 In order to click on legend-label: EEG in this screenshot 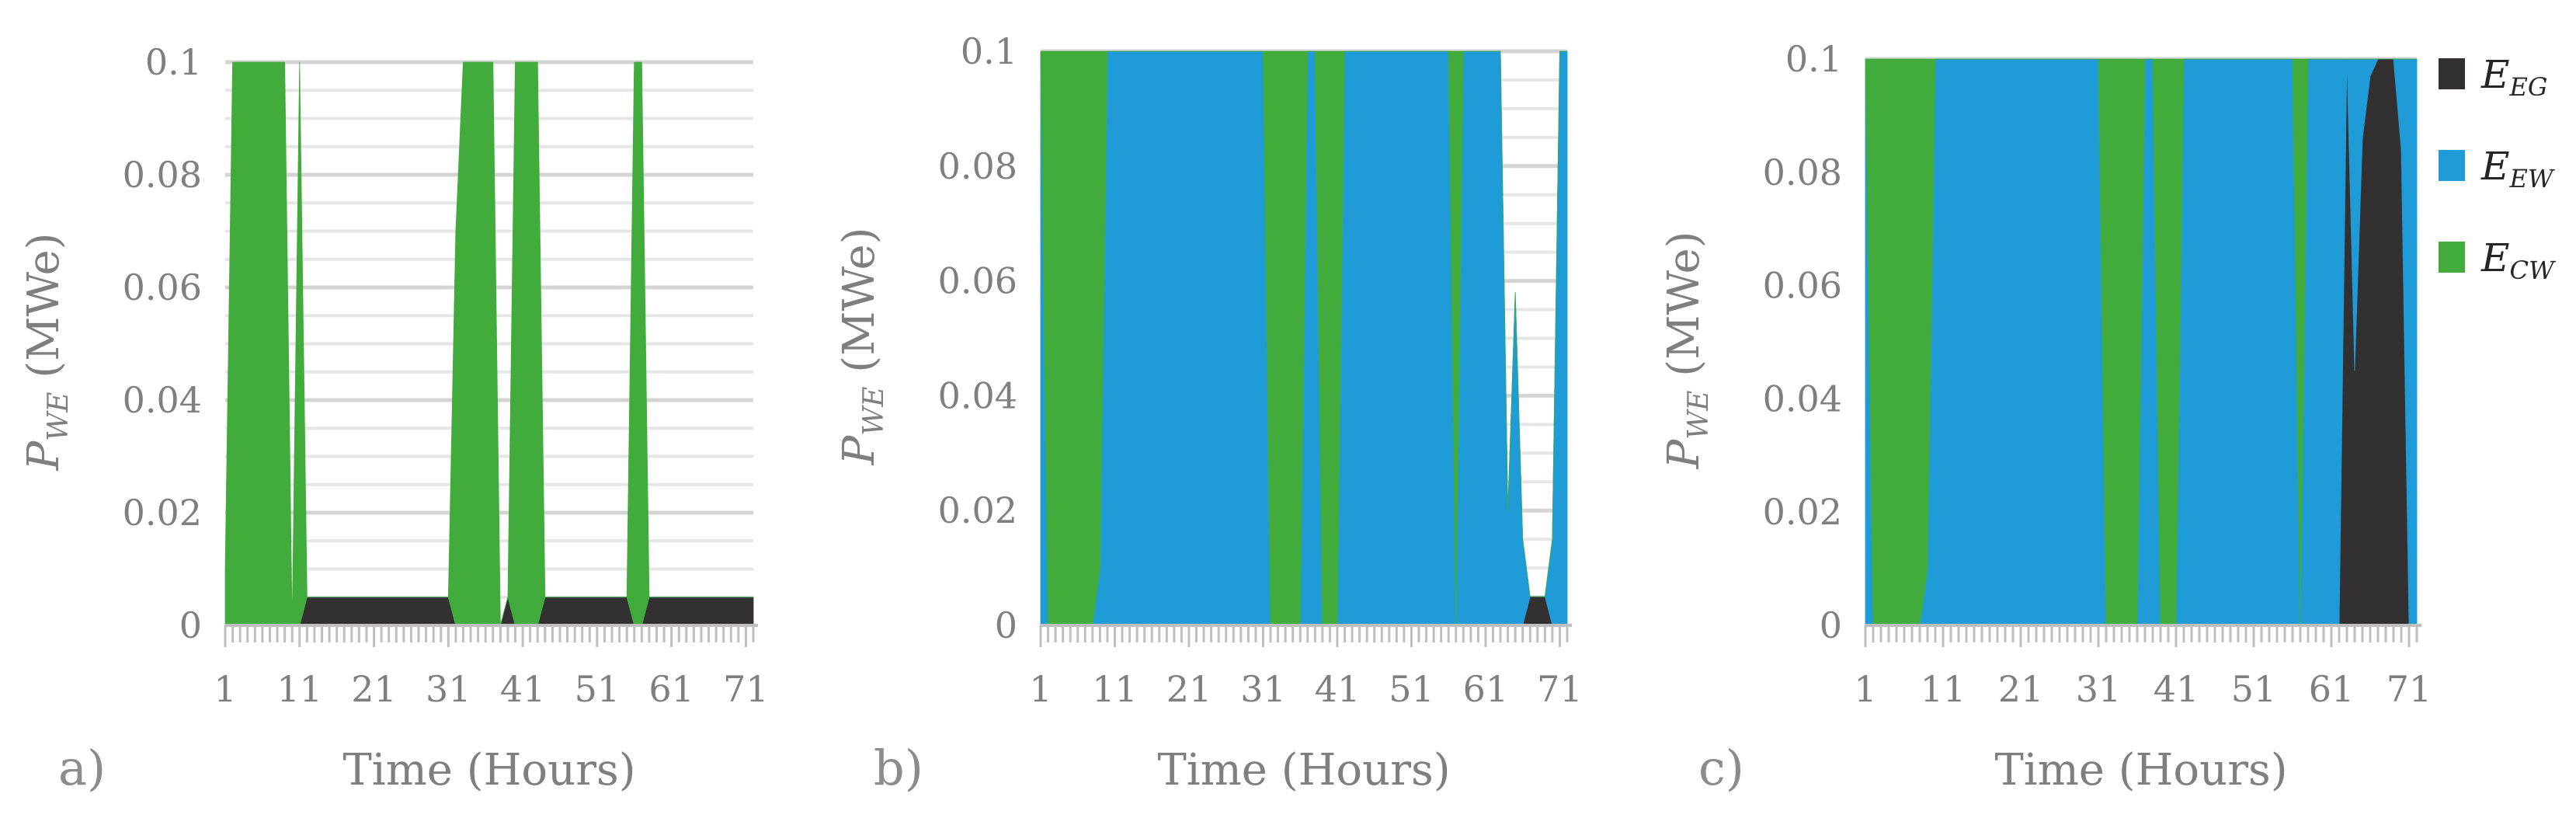, I will do `click(2513, 77)`.